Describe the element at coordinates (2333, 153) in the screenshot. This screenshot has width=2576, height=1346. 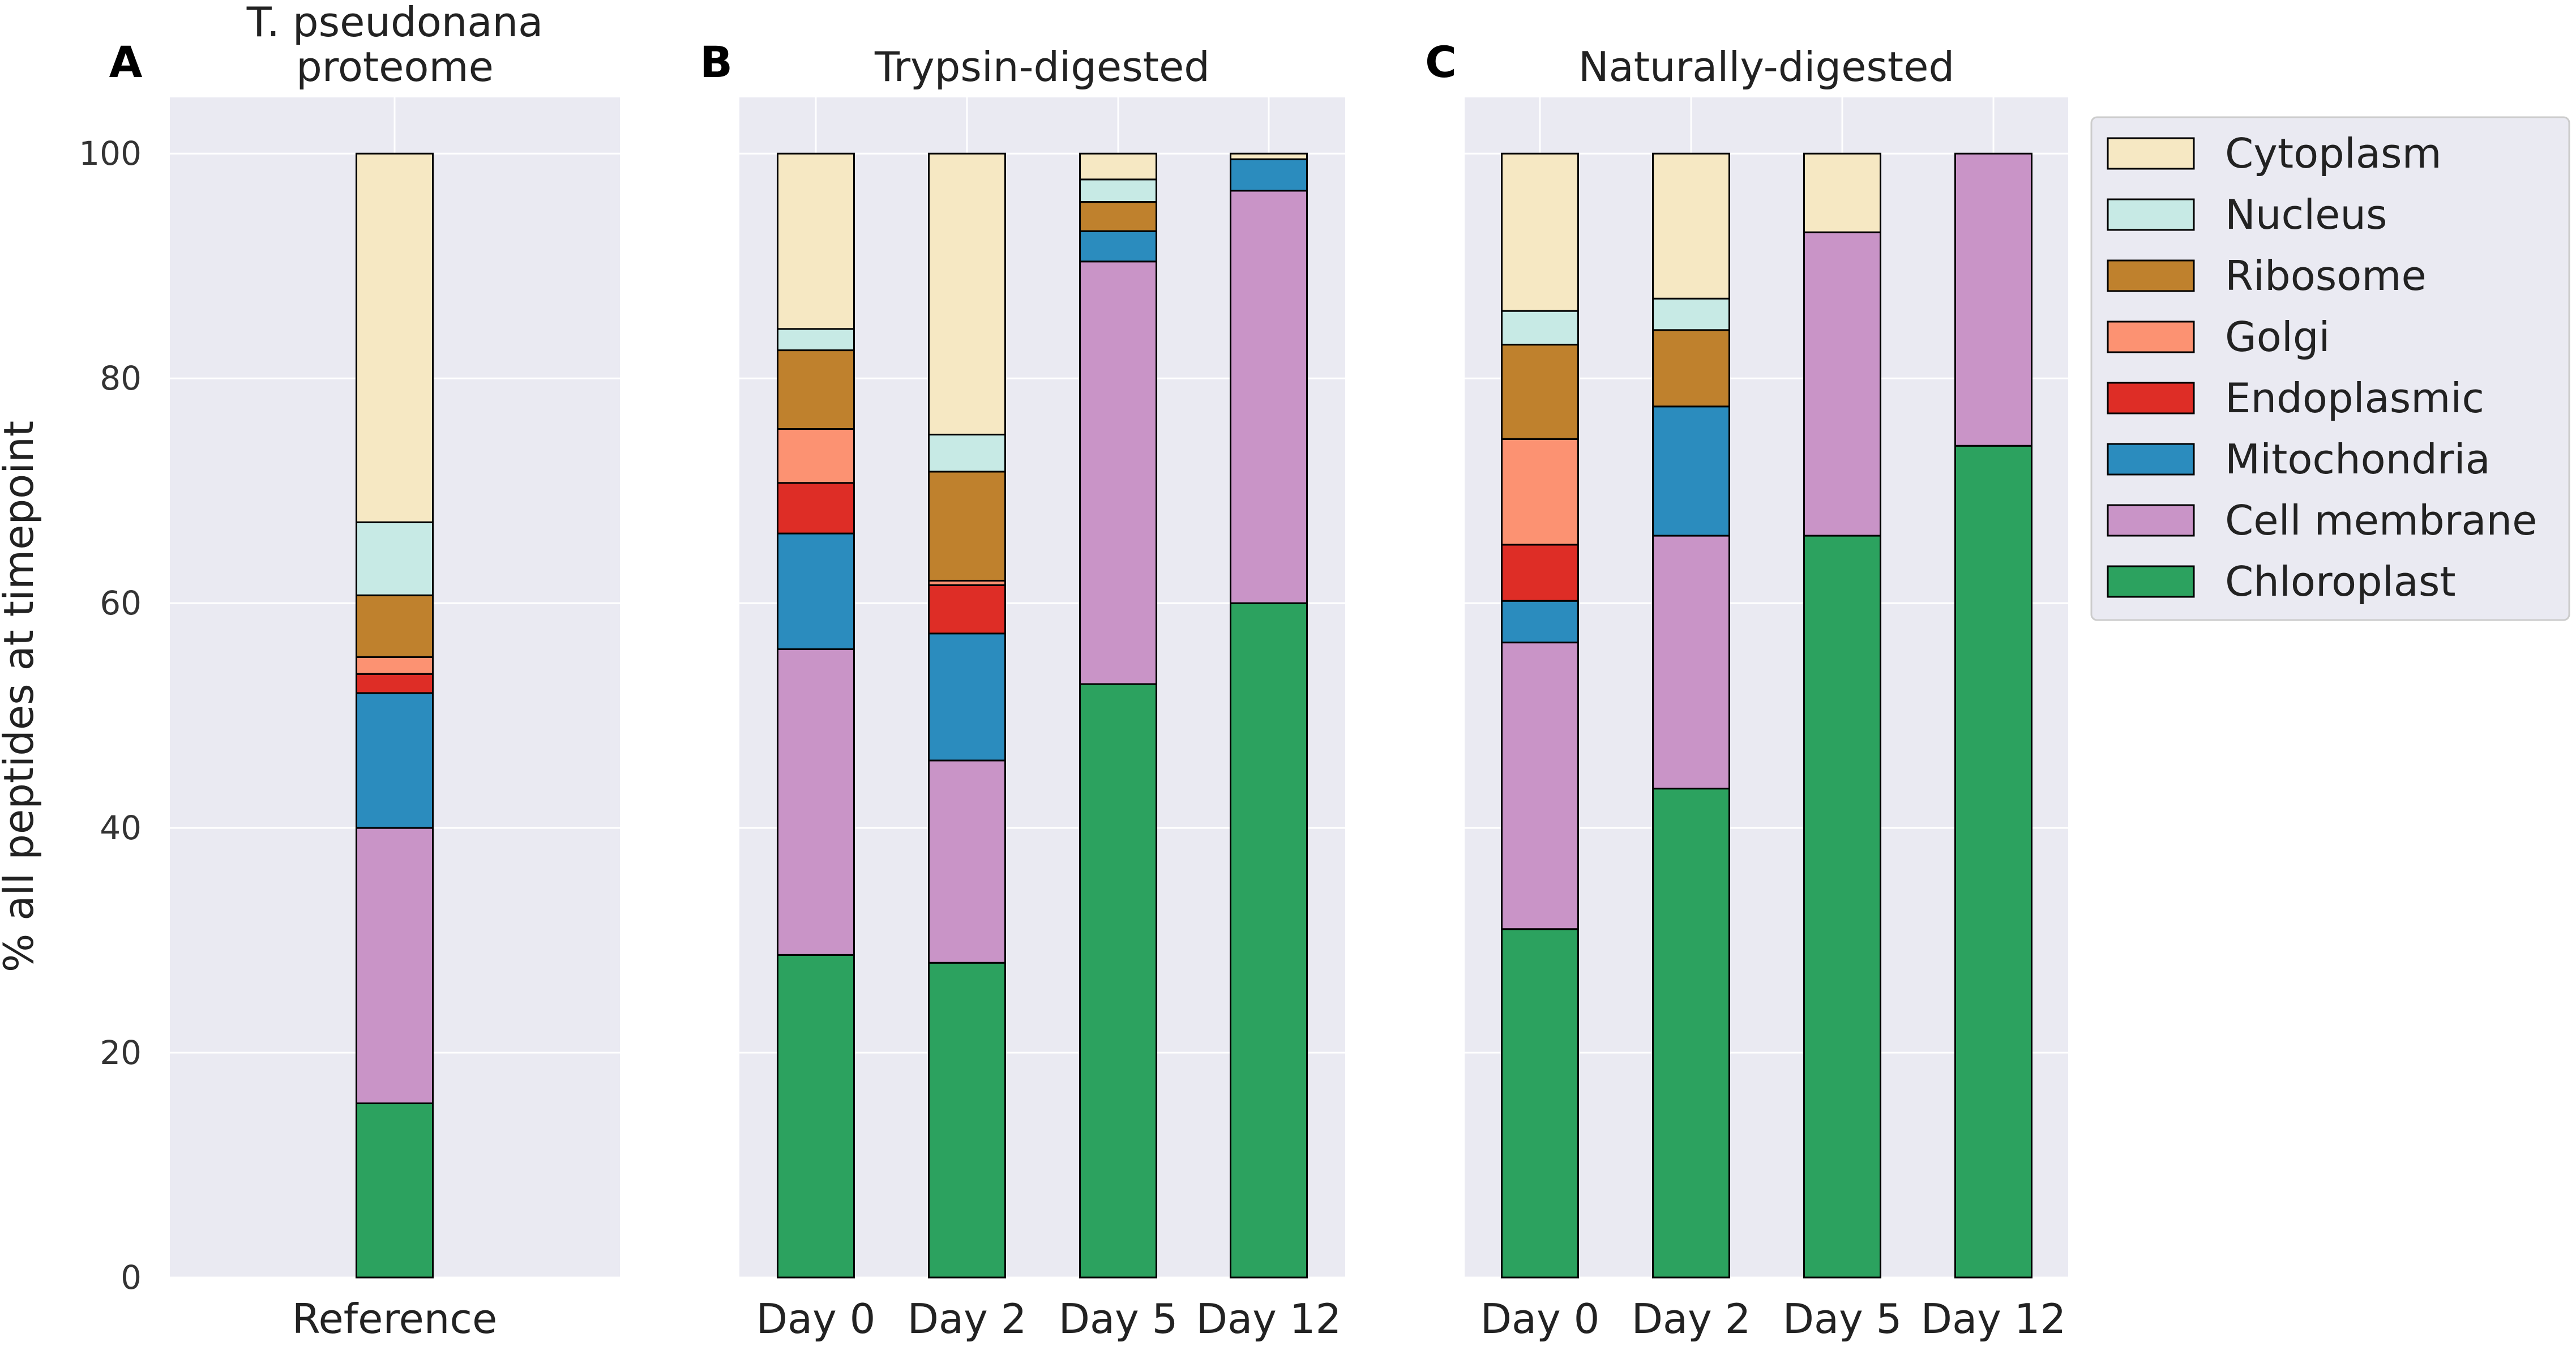
I see `legend-label: Cytoplasm` at that location.